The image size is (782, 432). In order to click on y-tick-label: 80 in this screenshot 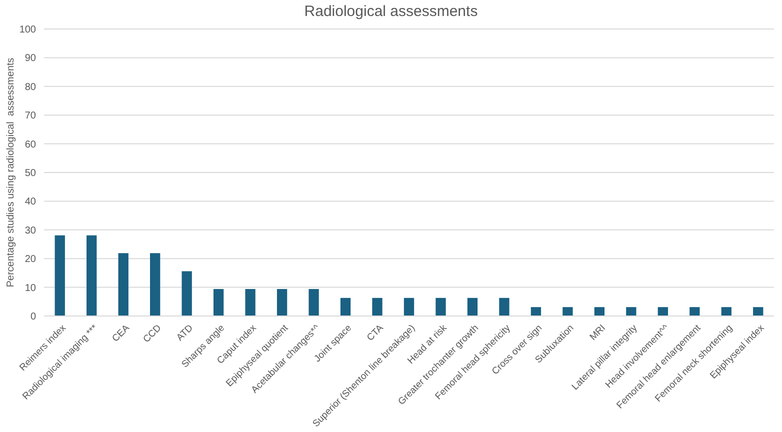, I will do `click(30, 87)`.